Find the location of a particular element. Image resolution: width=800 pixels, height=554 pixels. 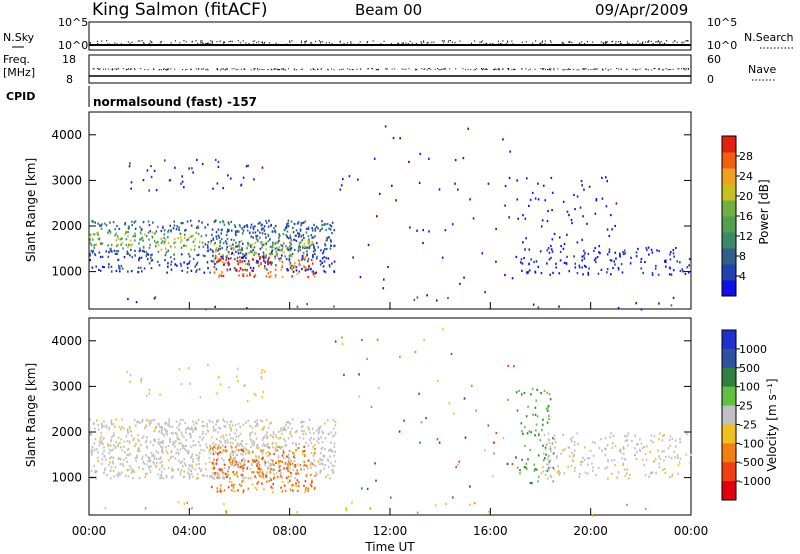

date-title: 09/Apr/2009 is located at coordinates (641, 10).